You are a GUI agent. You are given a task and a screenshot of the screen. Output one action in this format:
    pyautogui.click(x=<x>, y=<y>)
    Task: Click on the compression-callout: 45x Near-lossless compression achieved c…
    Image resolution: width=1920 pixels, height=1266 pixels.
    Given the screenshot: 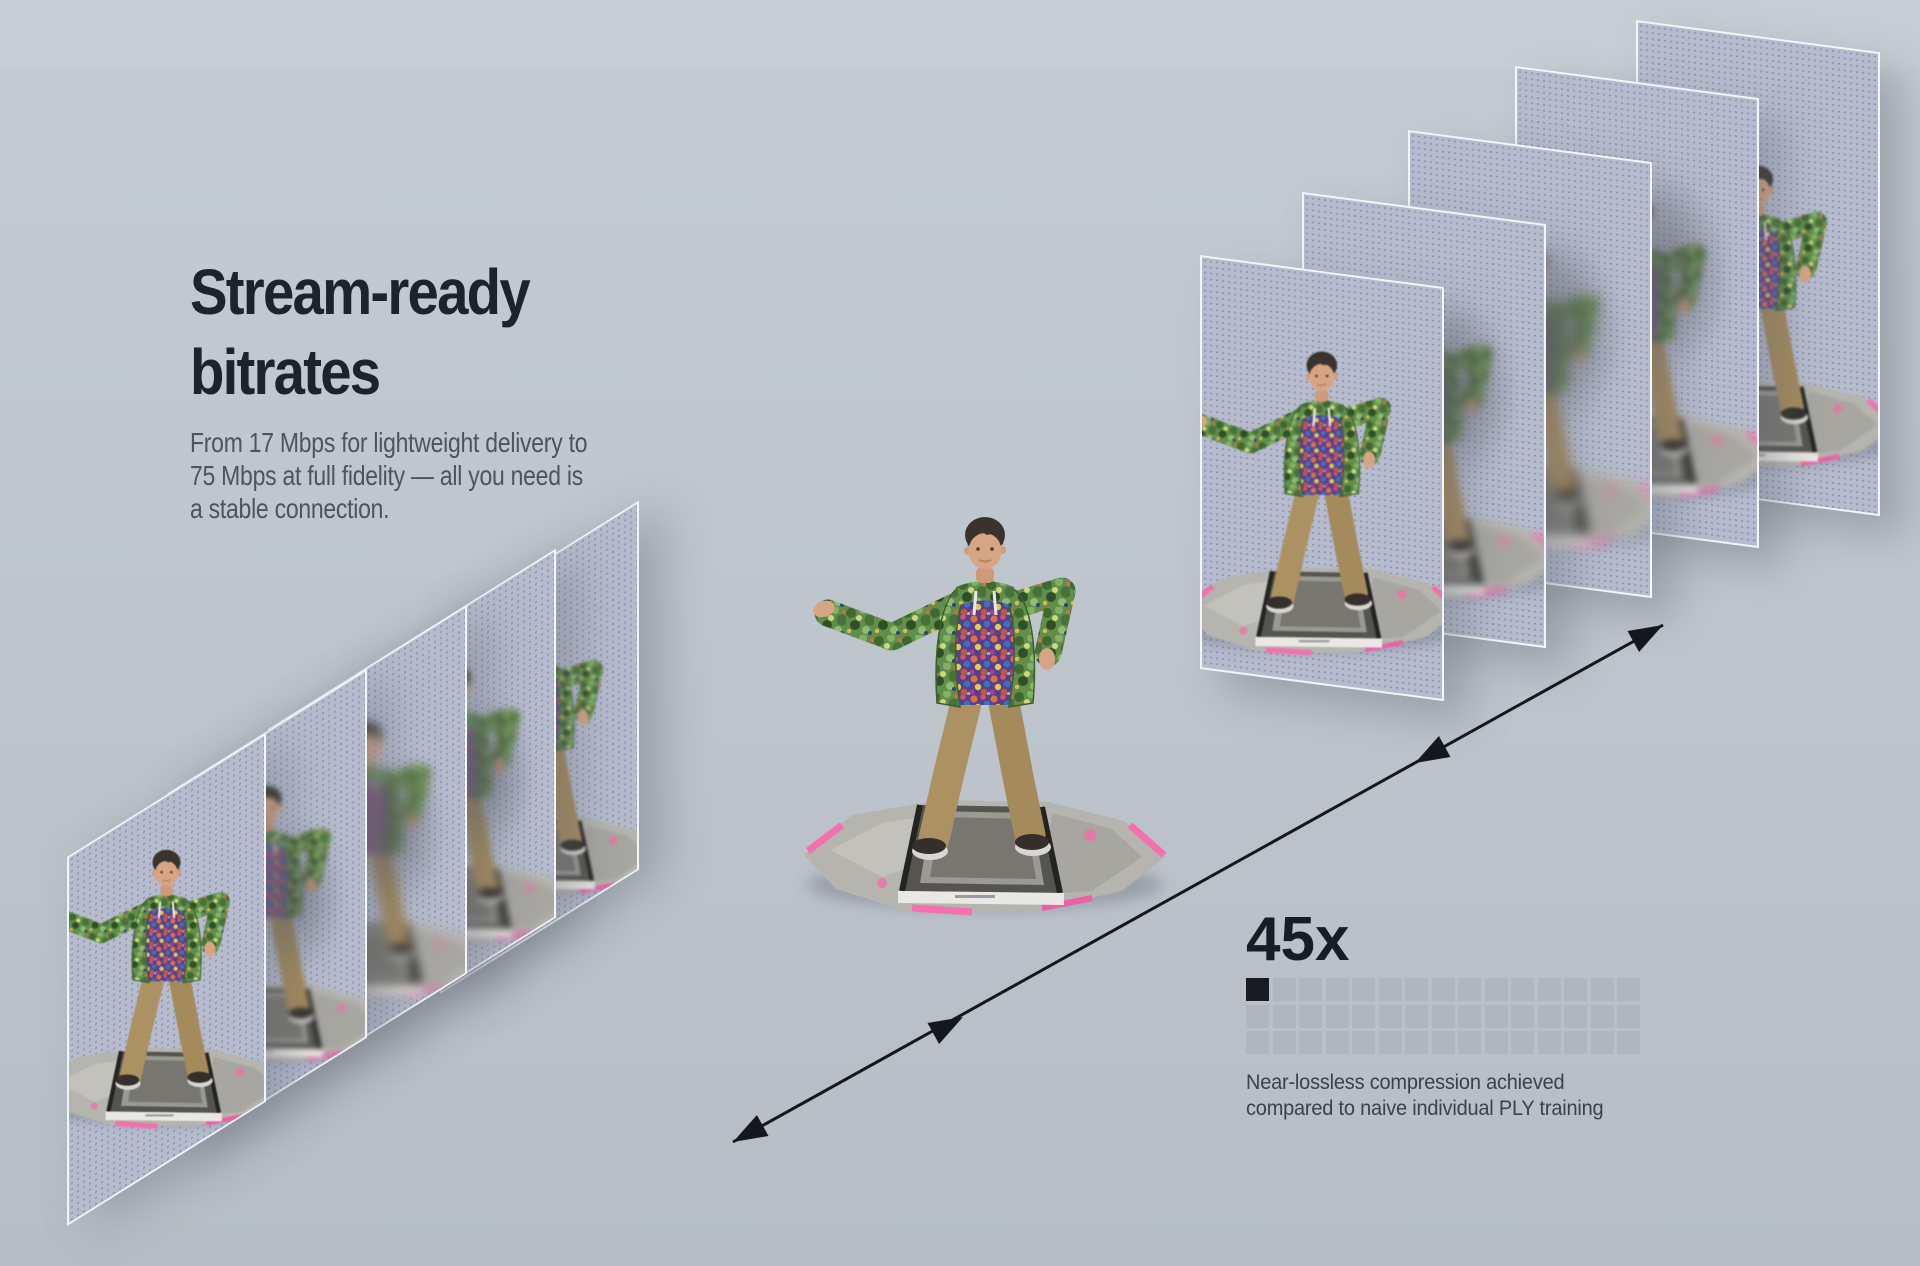 What is the action you would take?
    pyautogui.click(x=1443, y=1015)
    